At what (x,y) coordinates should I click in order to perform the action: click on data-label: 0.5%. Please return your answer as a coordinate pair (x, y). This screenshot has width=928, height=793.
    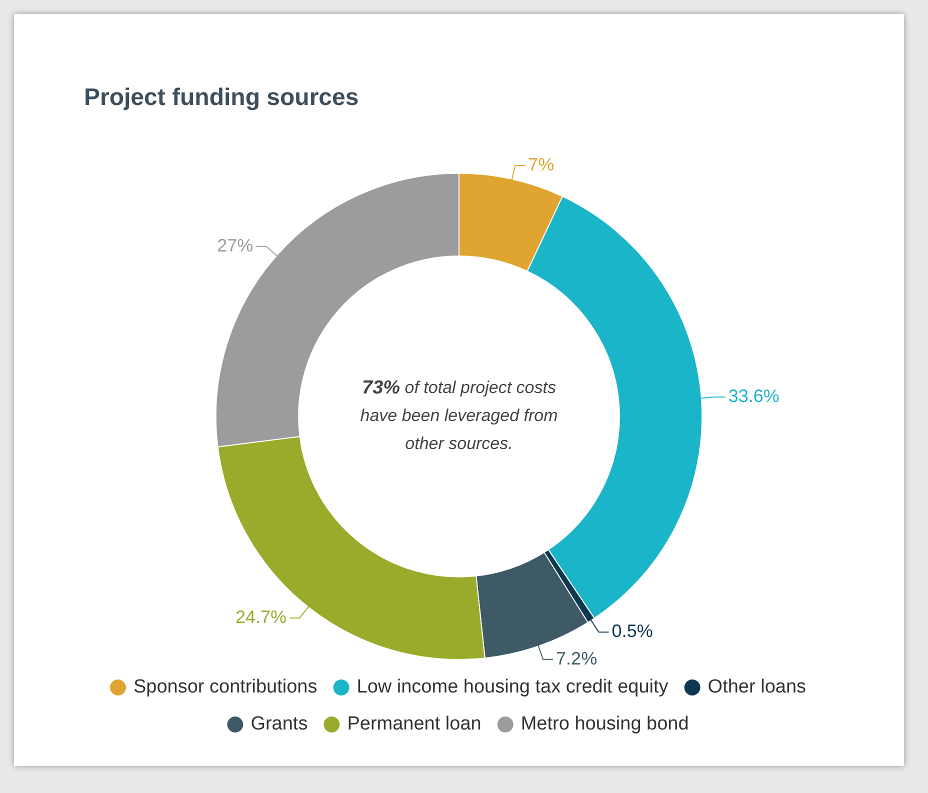
    Looking at the image, I should click on (632, 631).